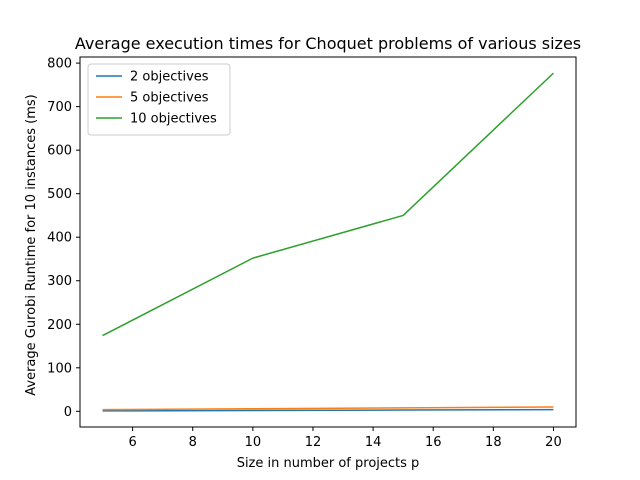 The height and width of the screenshot is (480, 640). What do you see at coordinates (59, 281) in the screenshot?
I see `y-tick-label: 300` at bounding box center [59, 281].